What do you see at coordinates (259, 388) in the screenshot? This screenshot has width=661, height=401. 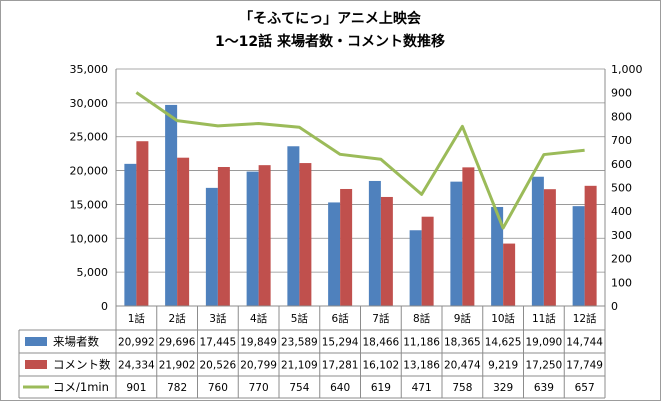 I see `data-label: 770` at bounding box center [259, 388].